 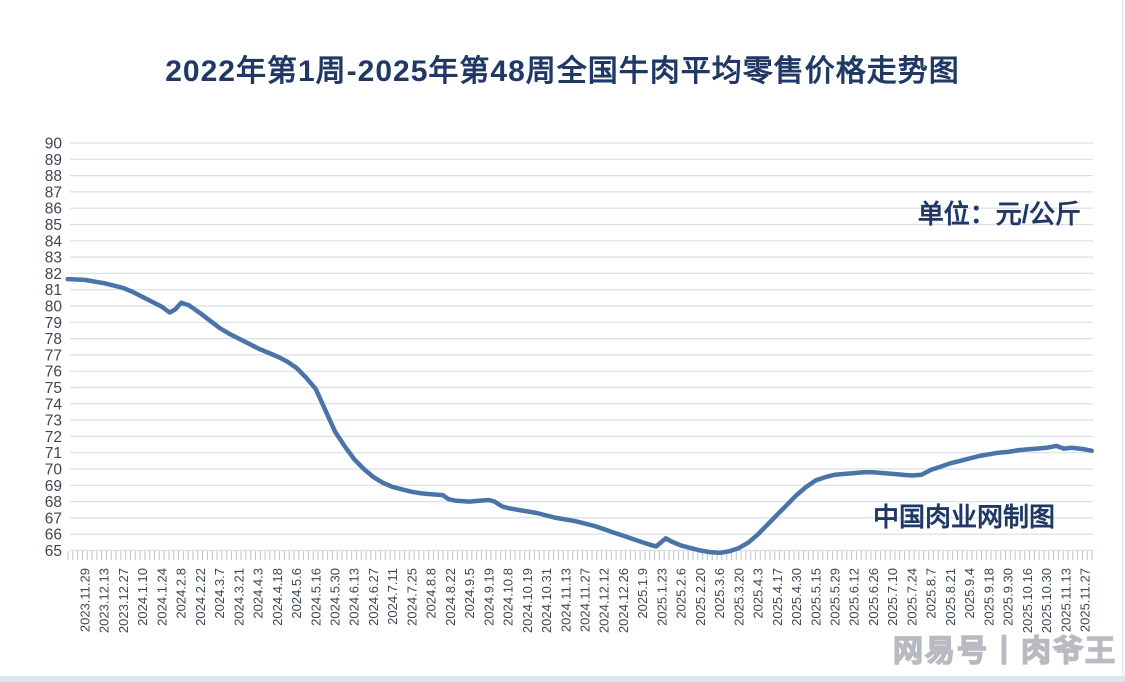 I want to click on svg-text: 2025.2.6, so click(x=681, y=593).